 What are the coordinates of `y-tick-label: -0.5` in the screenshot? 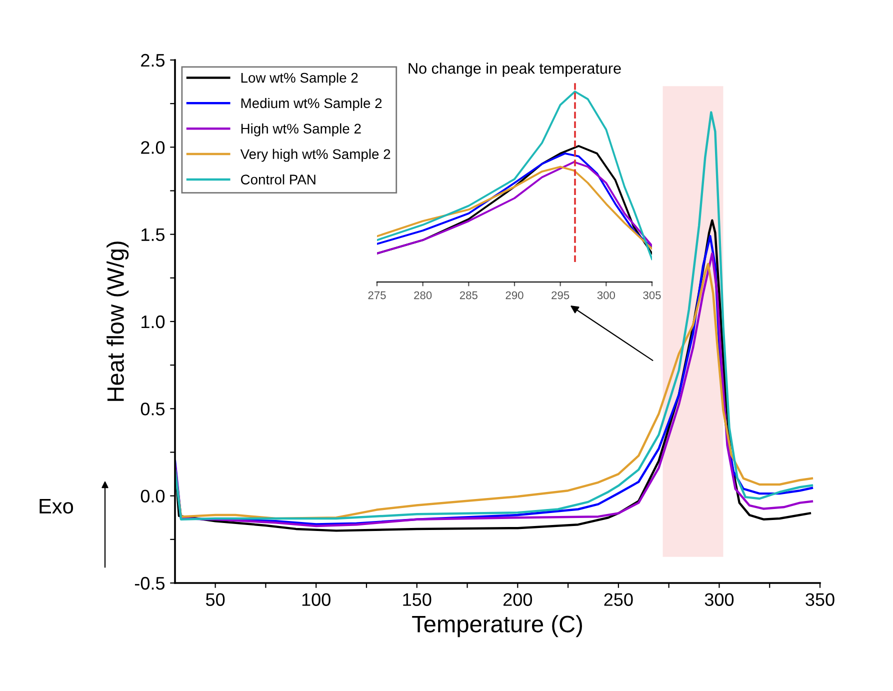 It's located at (149, 583).